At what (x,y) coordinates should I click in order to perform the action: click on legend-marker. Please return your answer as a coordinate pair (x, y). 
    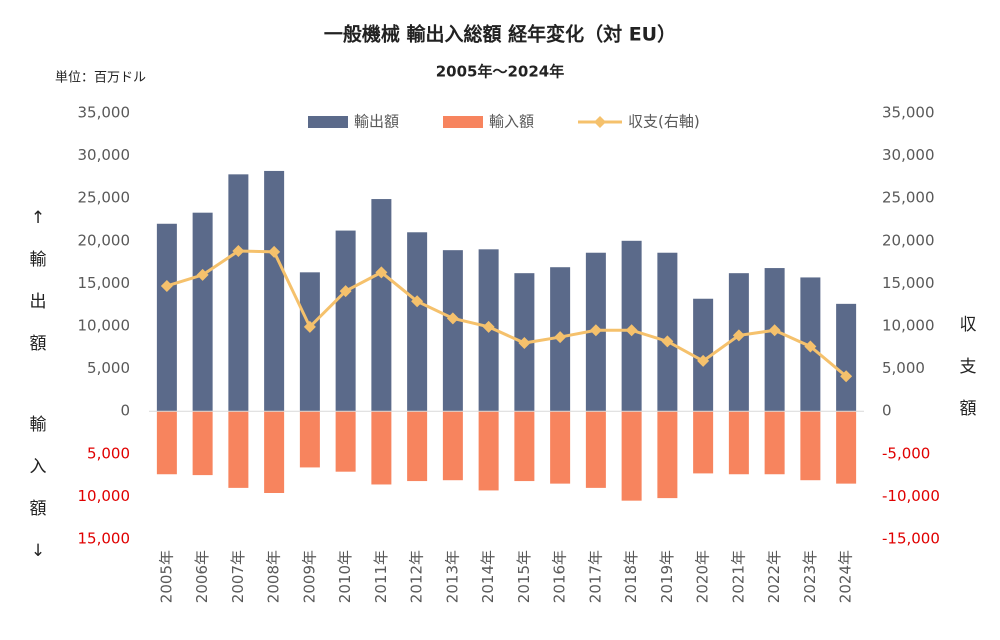
    Looking at the image, I should click on (600, 122).